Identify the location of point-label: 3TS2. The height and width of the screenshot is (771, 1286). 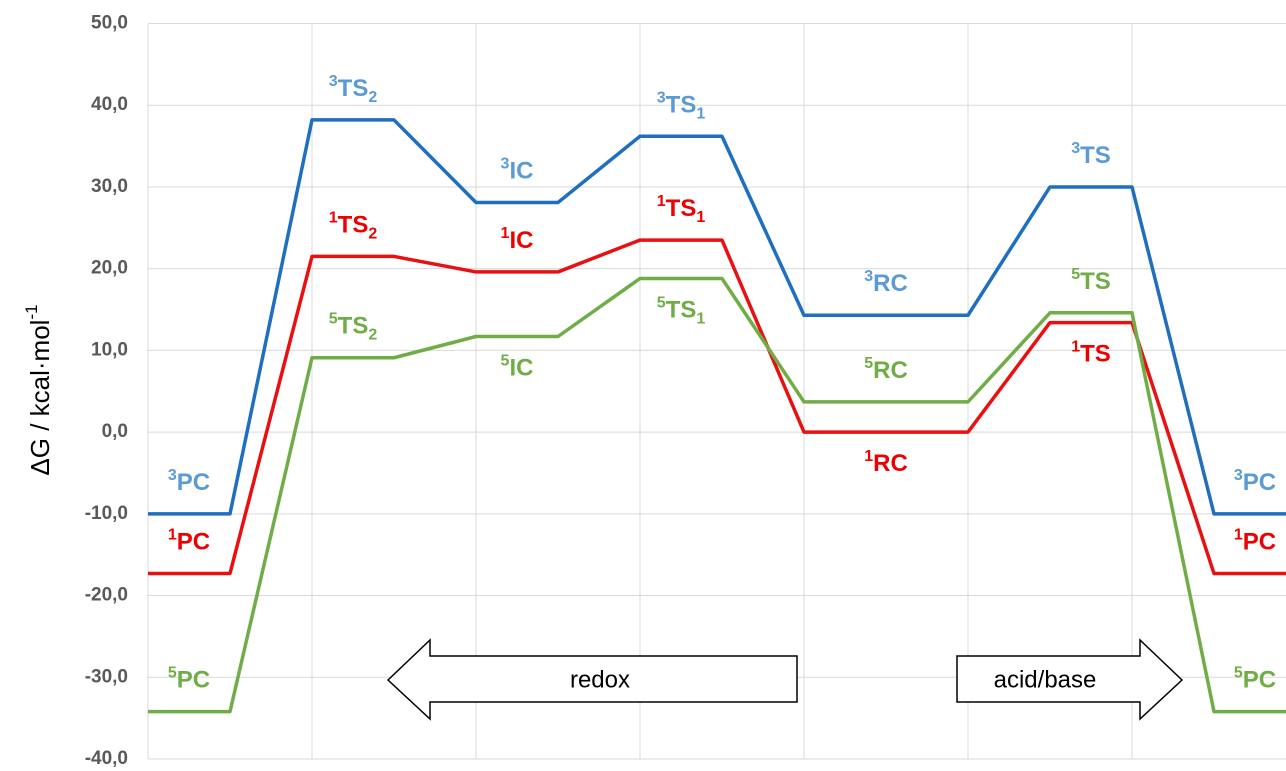
(353, 89).